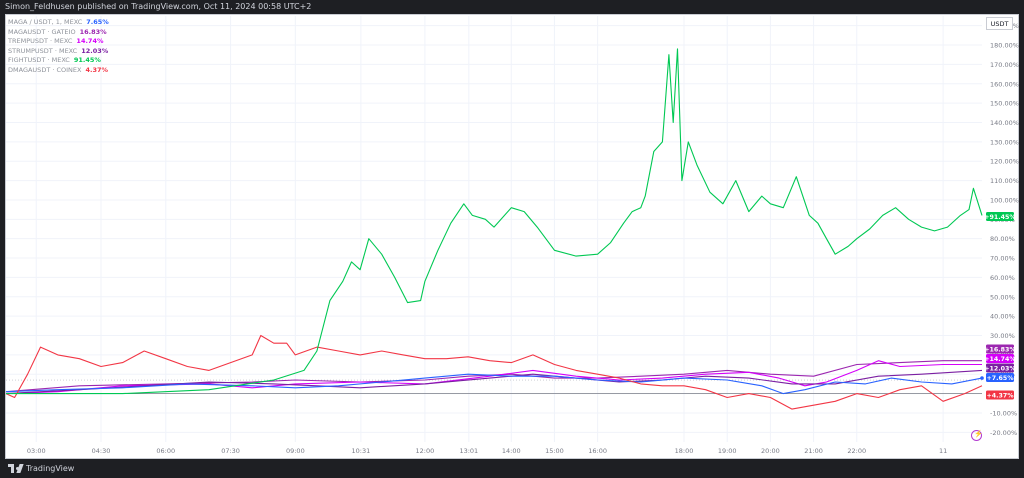 This screenshot has height=478, width=1024. I want to click on last-point-marker, so click(982, 378).